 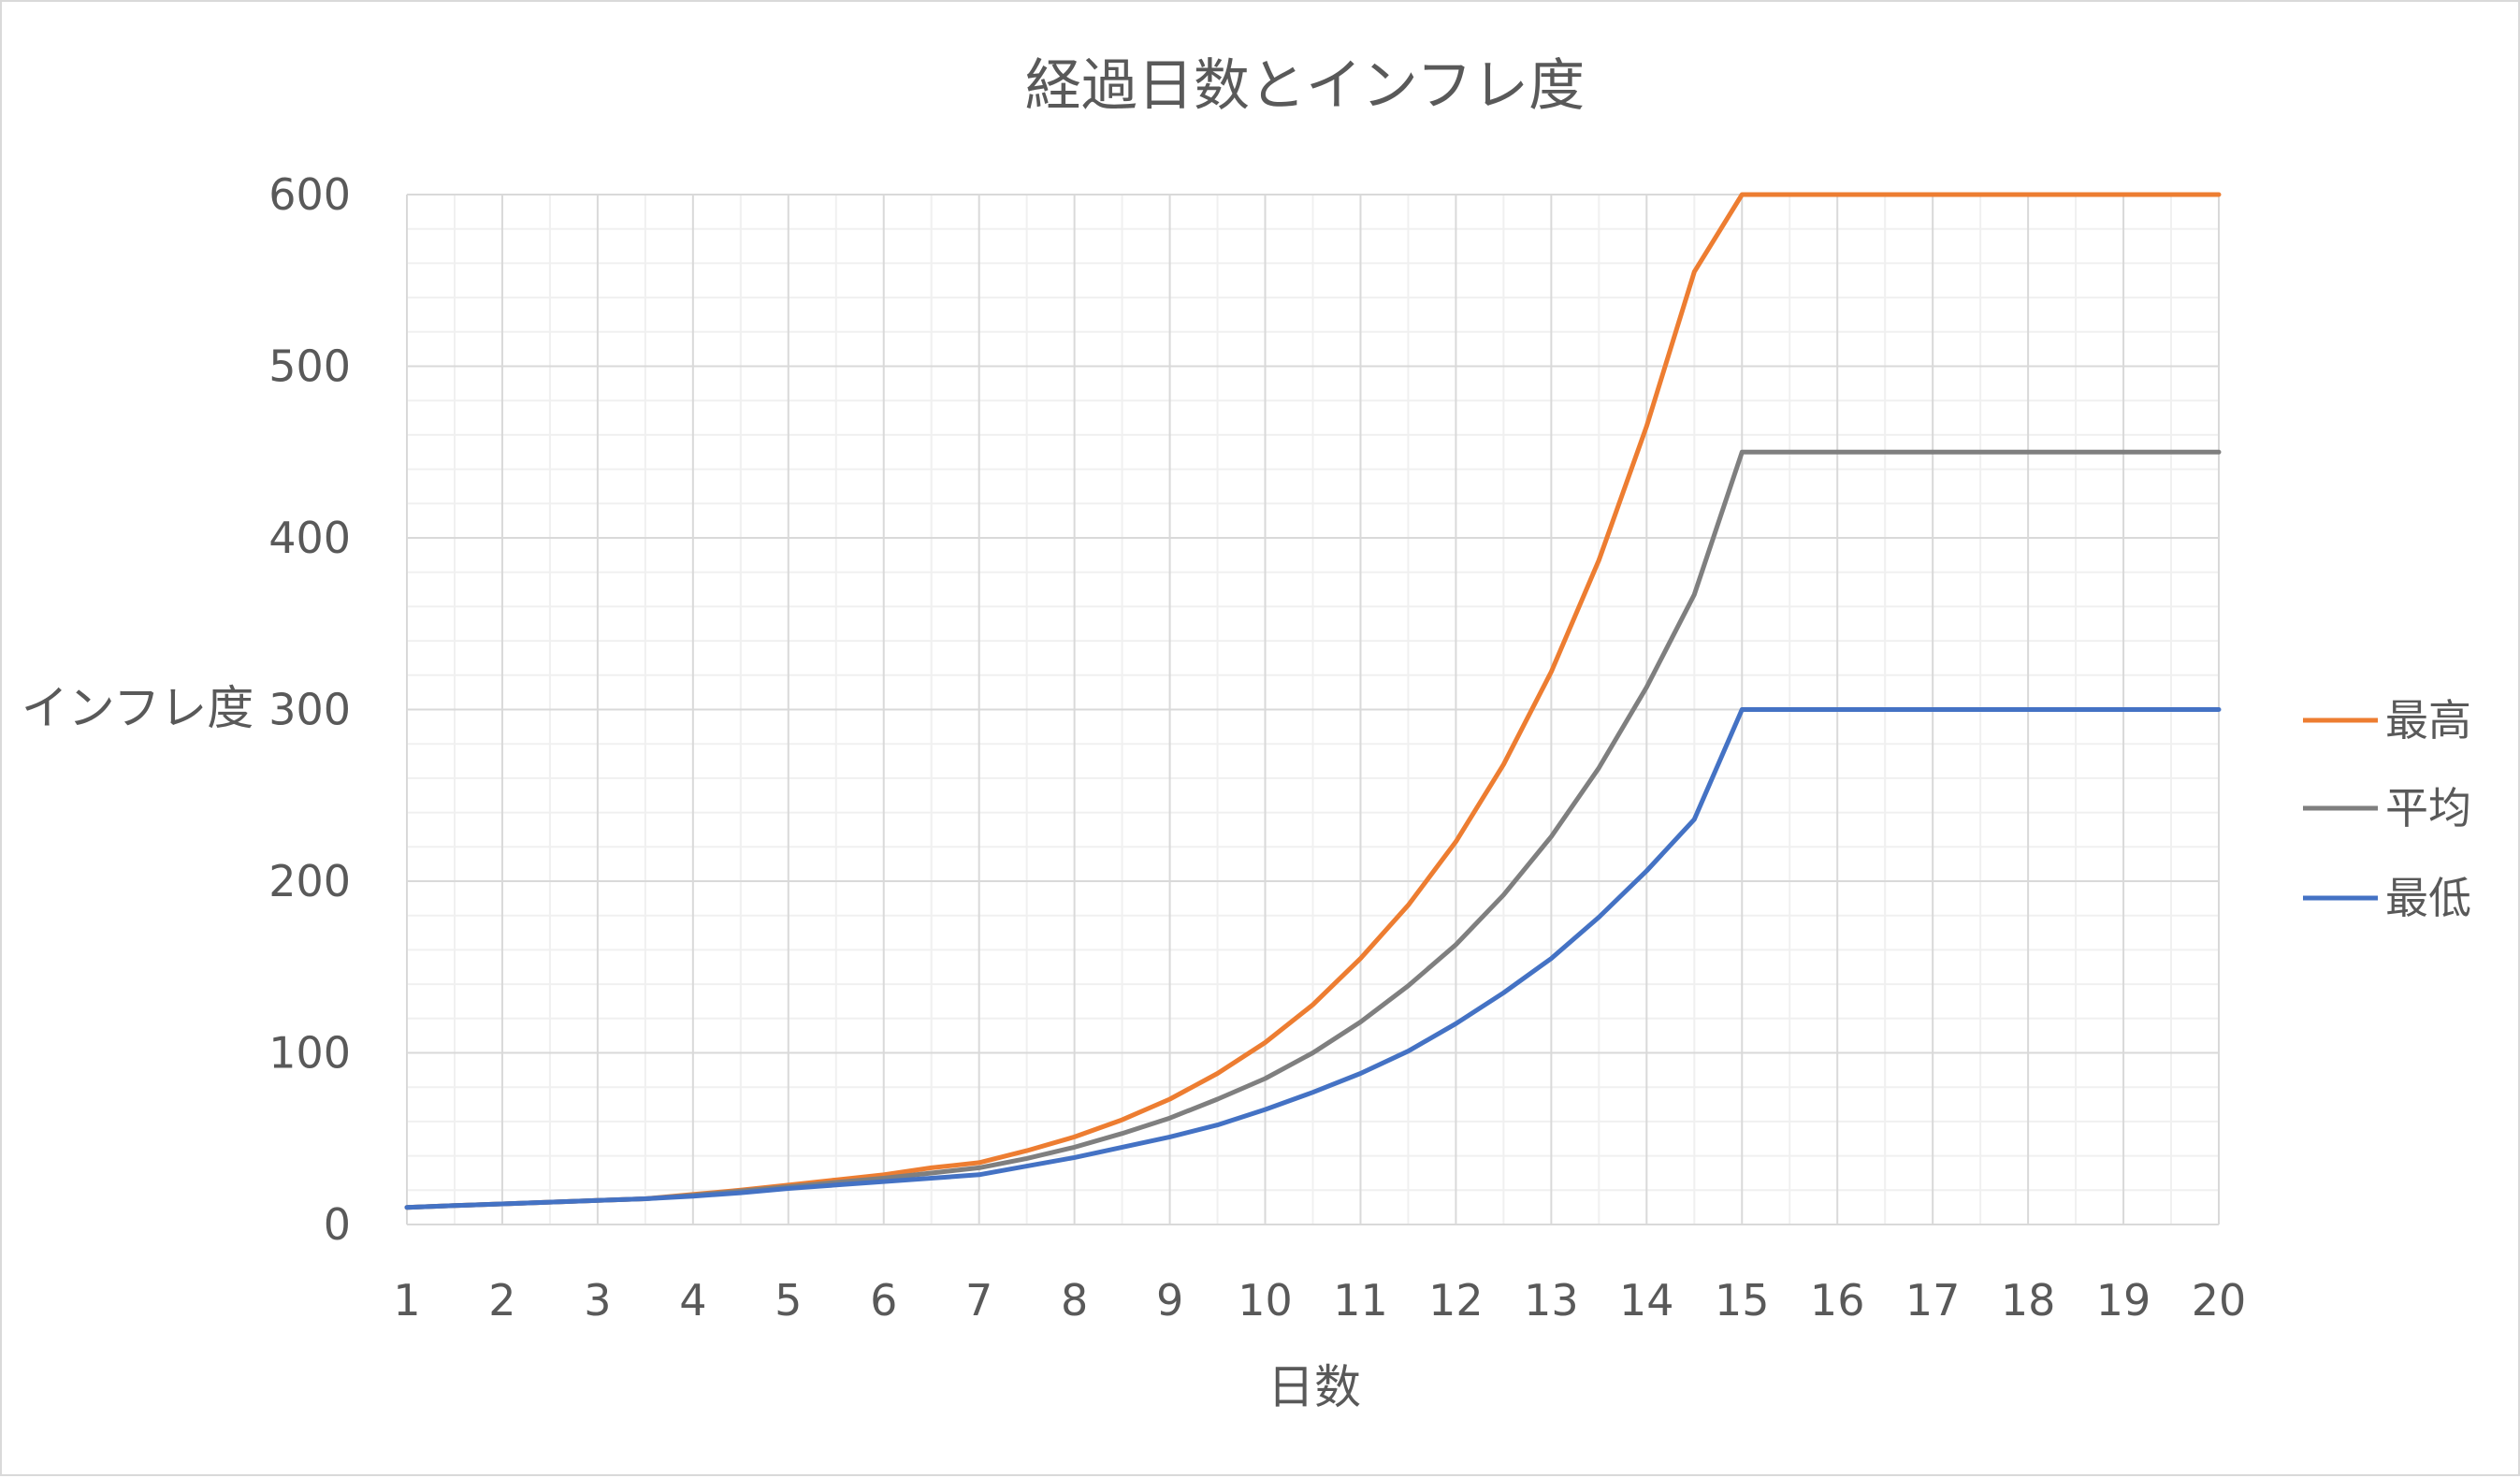 What do you see at coordinates (1305, 86) in the screenshot?
I see `chart-title: 経過日数とインフレ度` at bounding box center [1305, 86].